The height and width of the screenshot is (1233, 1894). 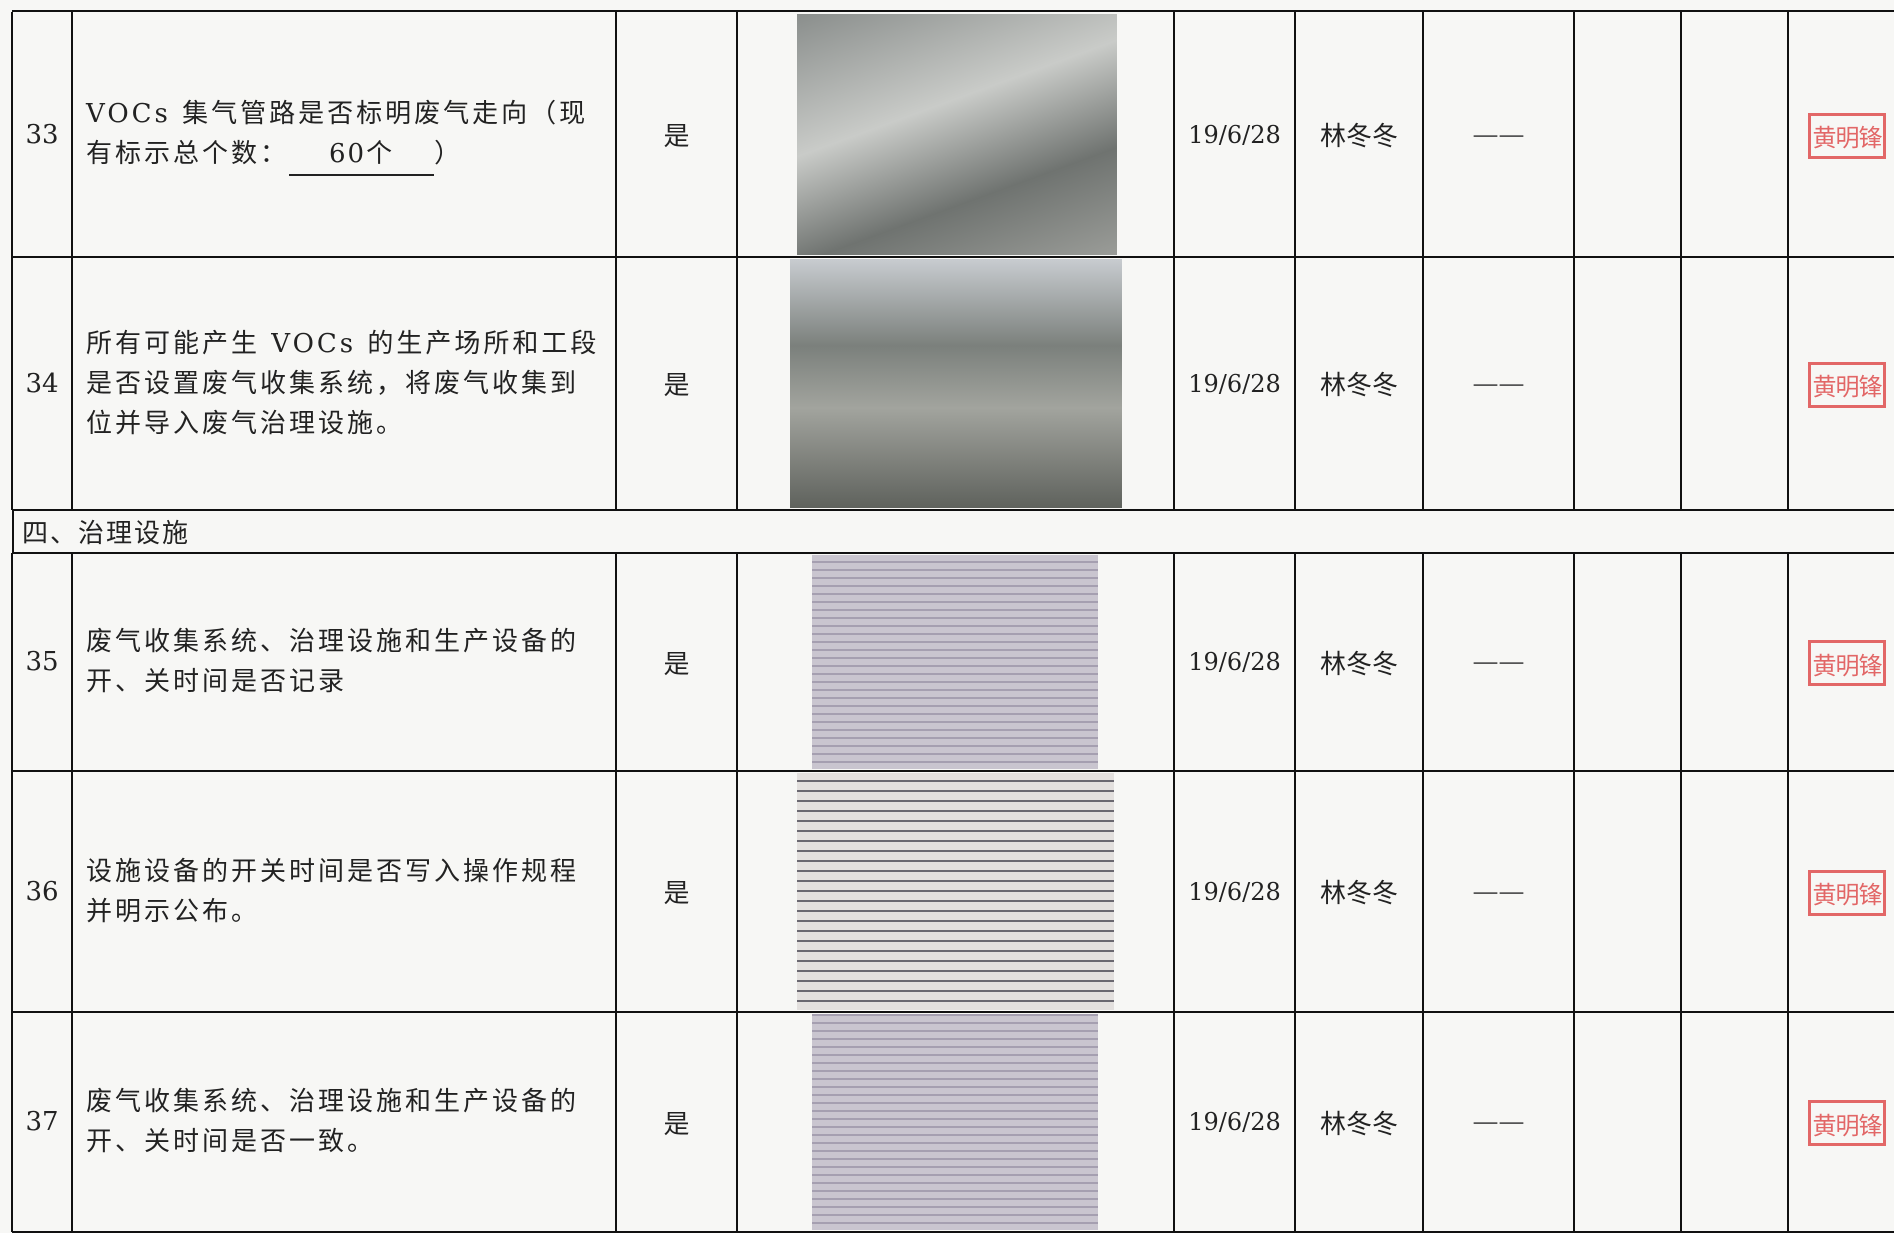 I want to click on item-suffix: ）, so click(x=449, y=153).